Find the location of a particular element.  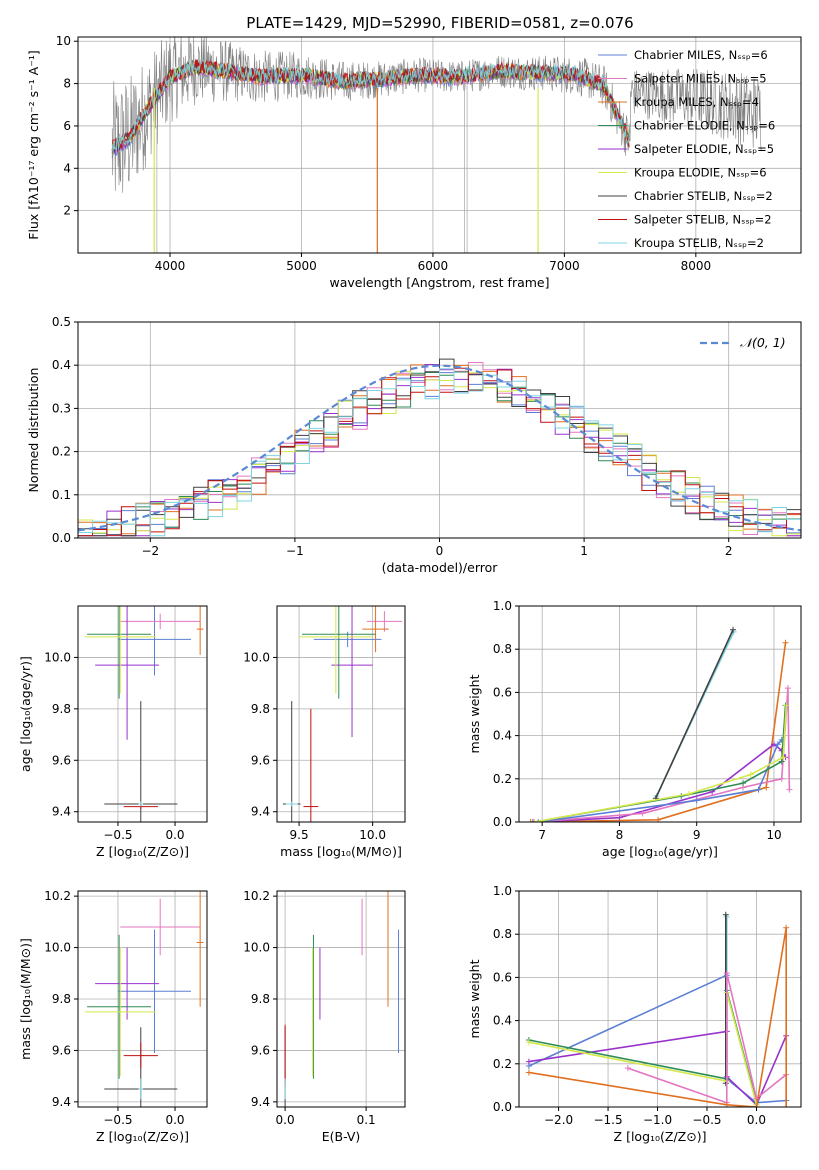

legend-entry: Salpeter ELODIE, Nₛₛₚ=5 is located at coordinates (704, 149).